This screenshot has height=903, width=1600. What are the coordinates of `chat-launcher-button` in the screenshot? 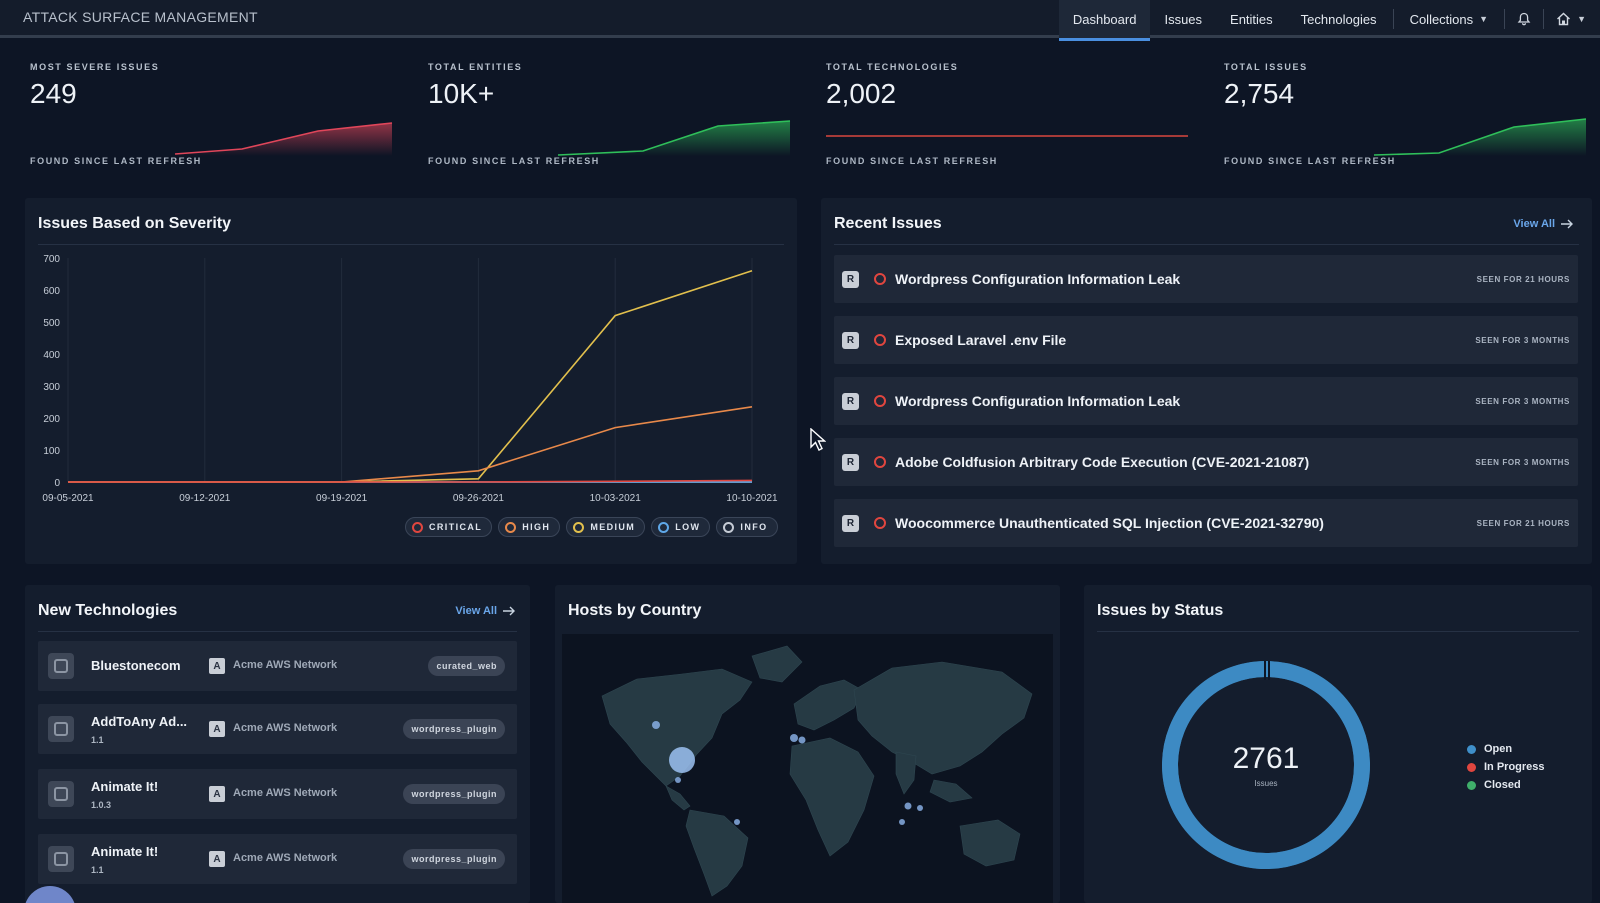 It's located at (50, 894).